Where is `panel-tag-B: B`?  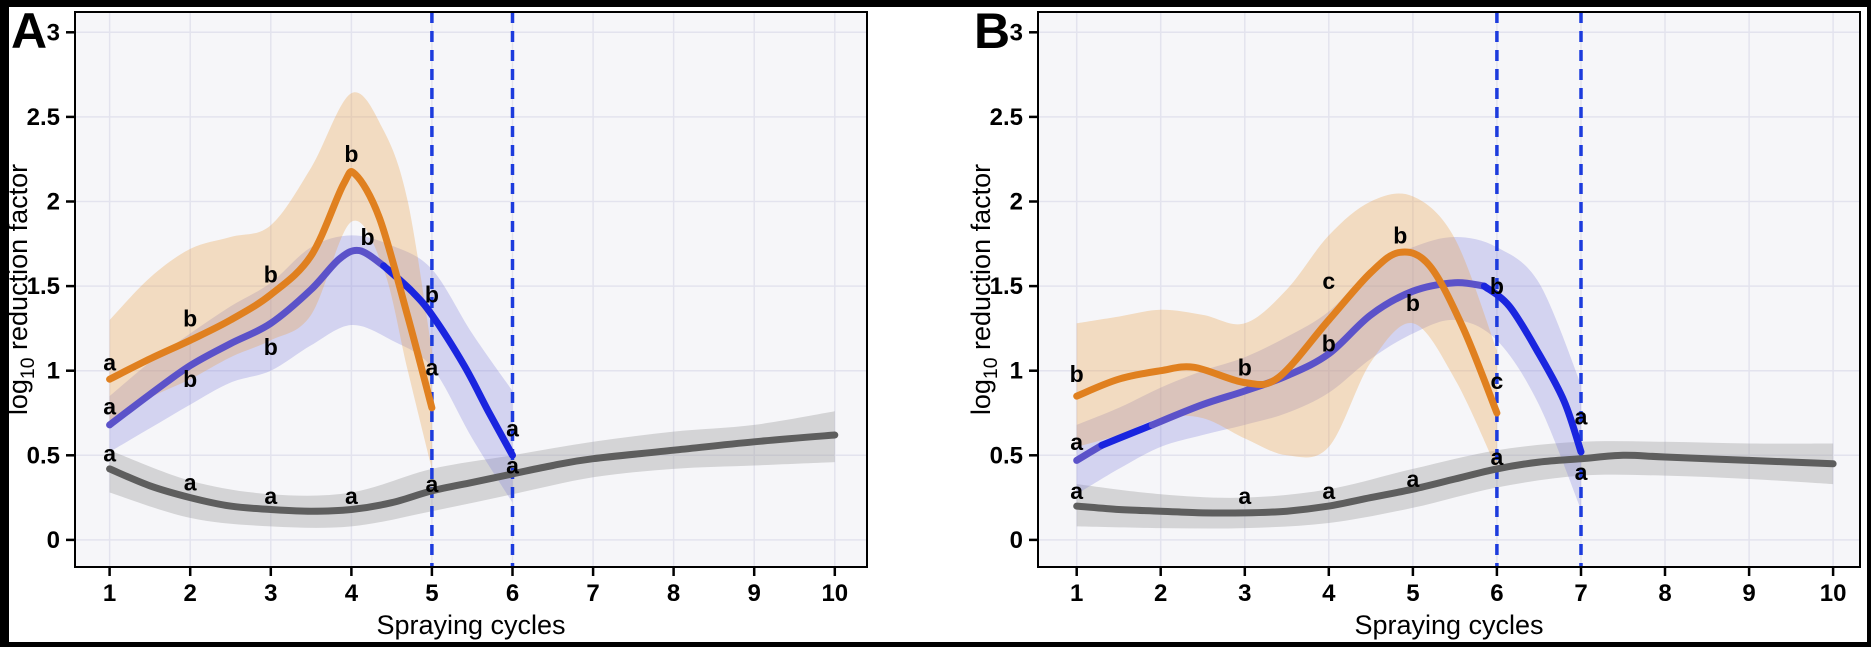
panel-tag-B: B is located at coordinates (992, 31).